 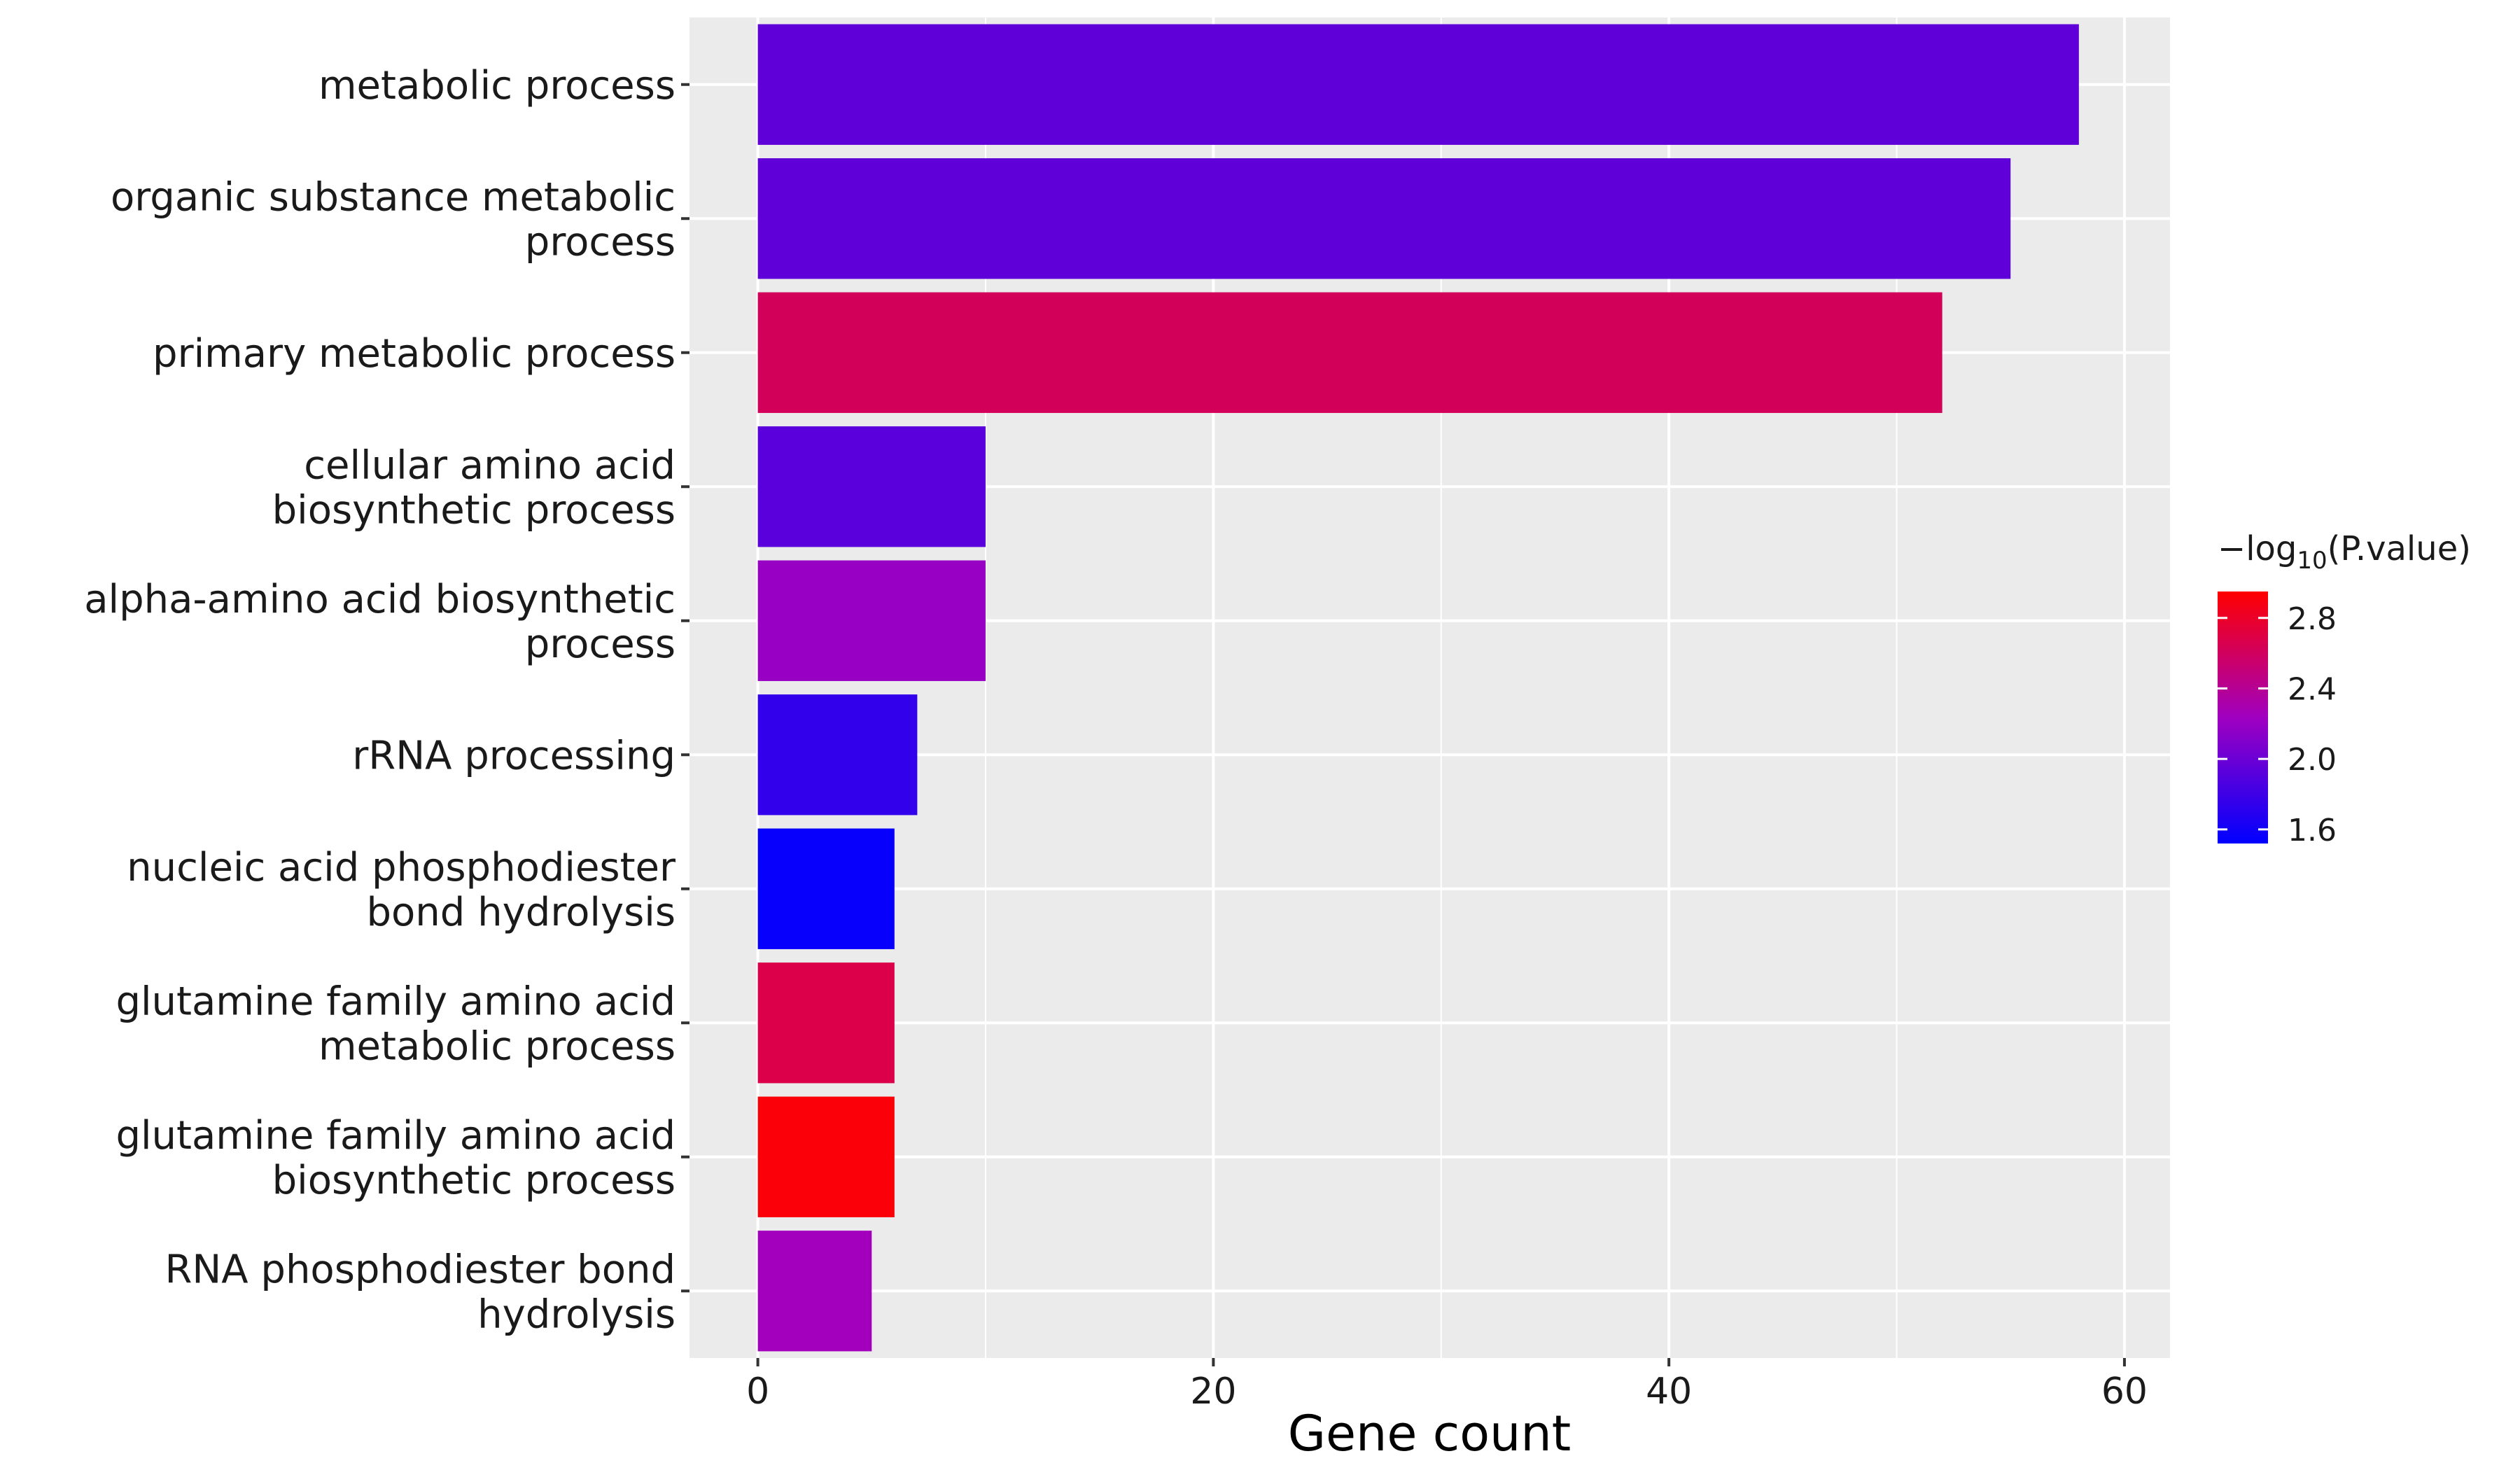 I want to click on legend-ticks: 1.6 2.0 2.4 2.8, so click(x=2277, y=724).